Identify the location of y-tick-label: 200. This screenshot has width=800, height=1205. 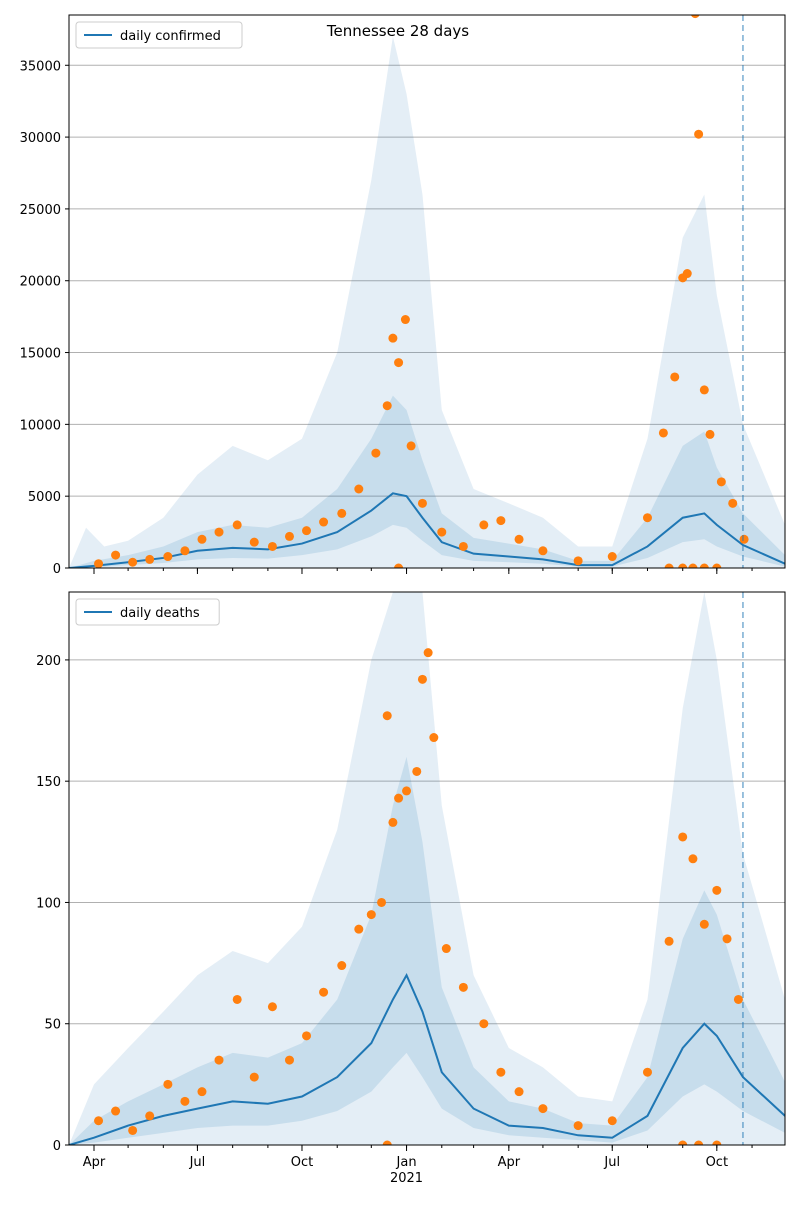
(48, 661).